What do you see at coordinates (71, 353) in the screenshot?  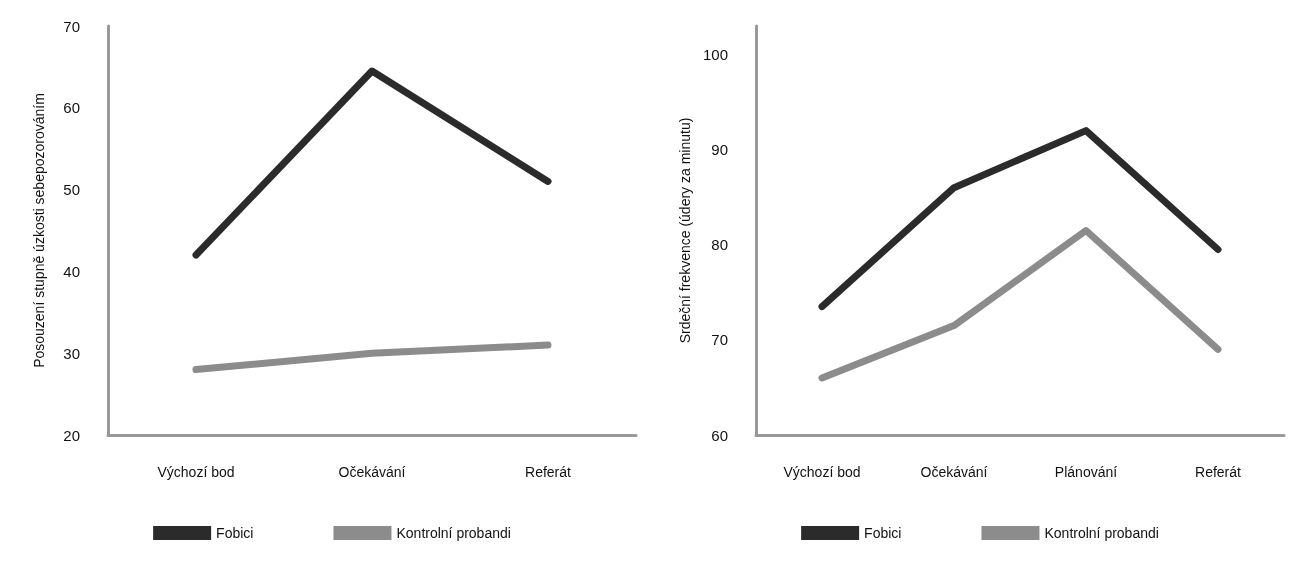 I see `y-tick-label: 30` at bounding box center [71, 353].